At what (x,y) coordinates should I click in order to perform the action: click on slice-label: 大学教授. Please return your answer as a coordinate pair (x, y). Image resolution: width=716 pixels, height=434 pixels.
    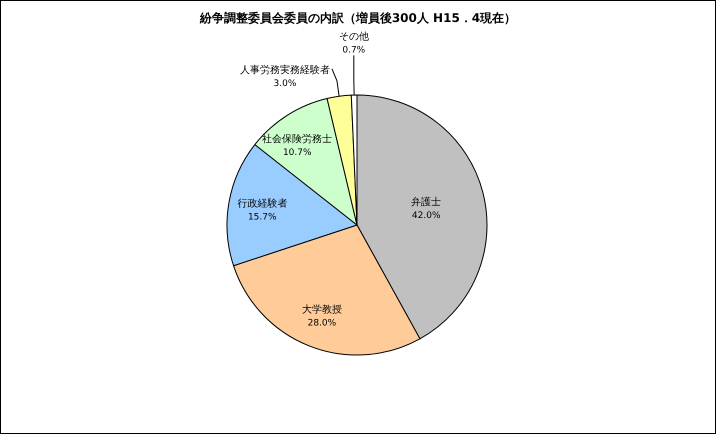
    Looking at the image, I should click on (322, 310).